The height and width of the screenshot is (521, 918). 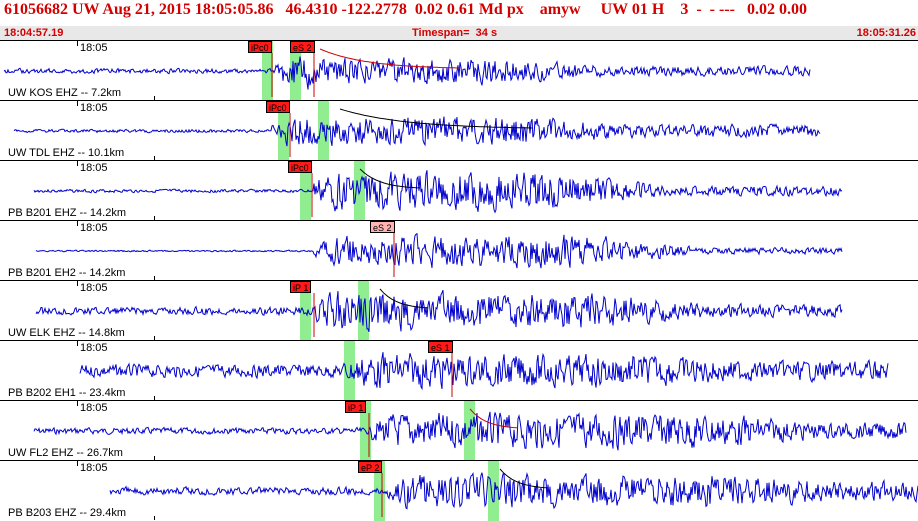 What do you see at coordinates (886, 33) in the screenshot?
I see `end-time: 18:05:31.26` at bounding box center [886, 33].